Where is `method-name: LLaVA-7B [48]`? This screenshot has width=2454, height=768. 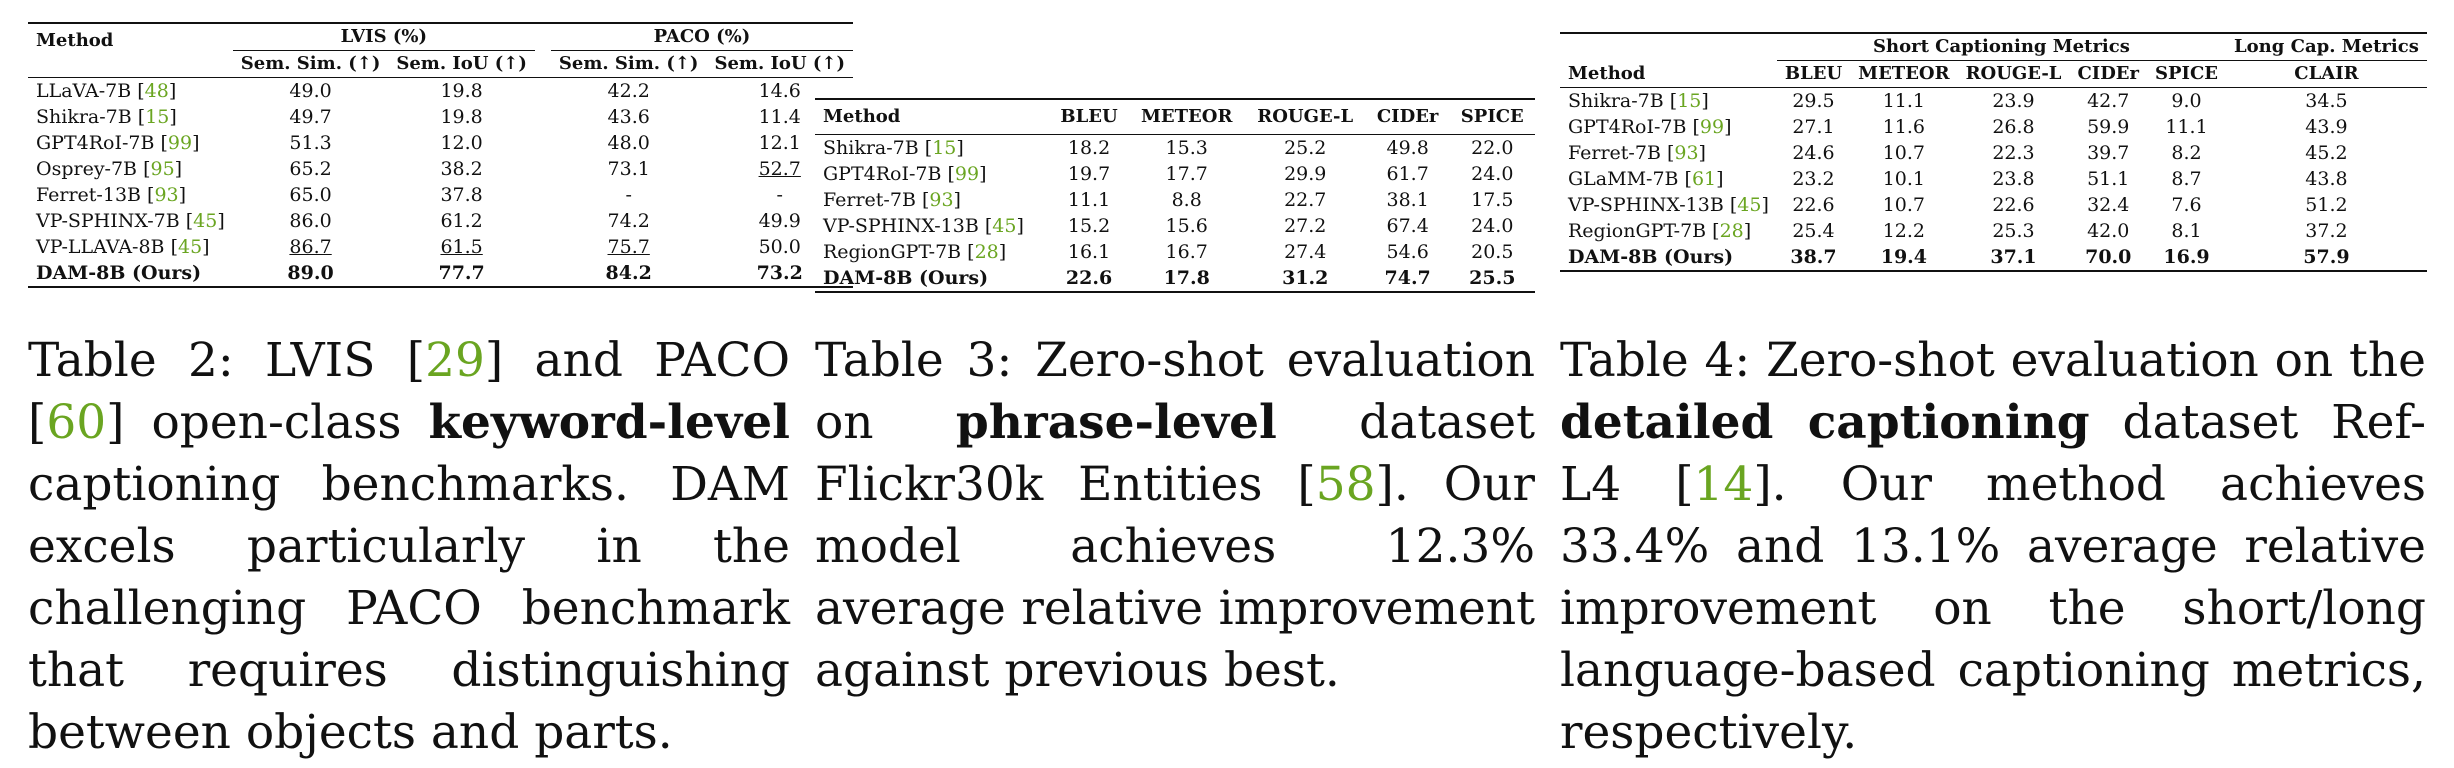
method-name: LLaVA-7B [48] is located at coordinates (106, 91).